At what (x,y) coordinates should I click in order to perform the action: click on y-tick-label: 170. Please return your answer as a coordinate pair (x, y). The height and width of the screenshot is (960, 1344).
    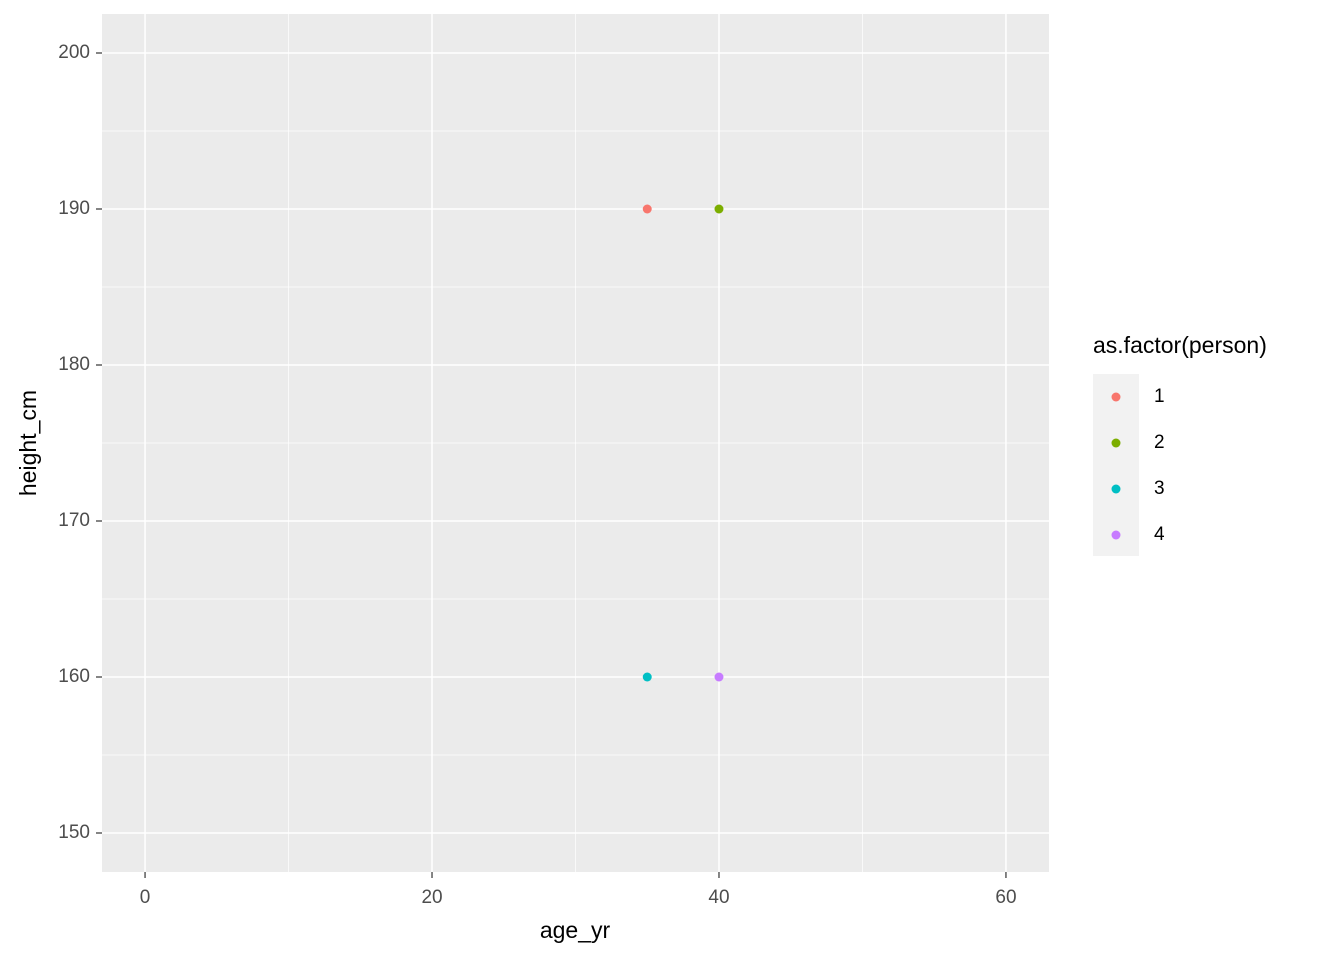
    Looking at the image, I should click on (74, 520).